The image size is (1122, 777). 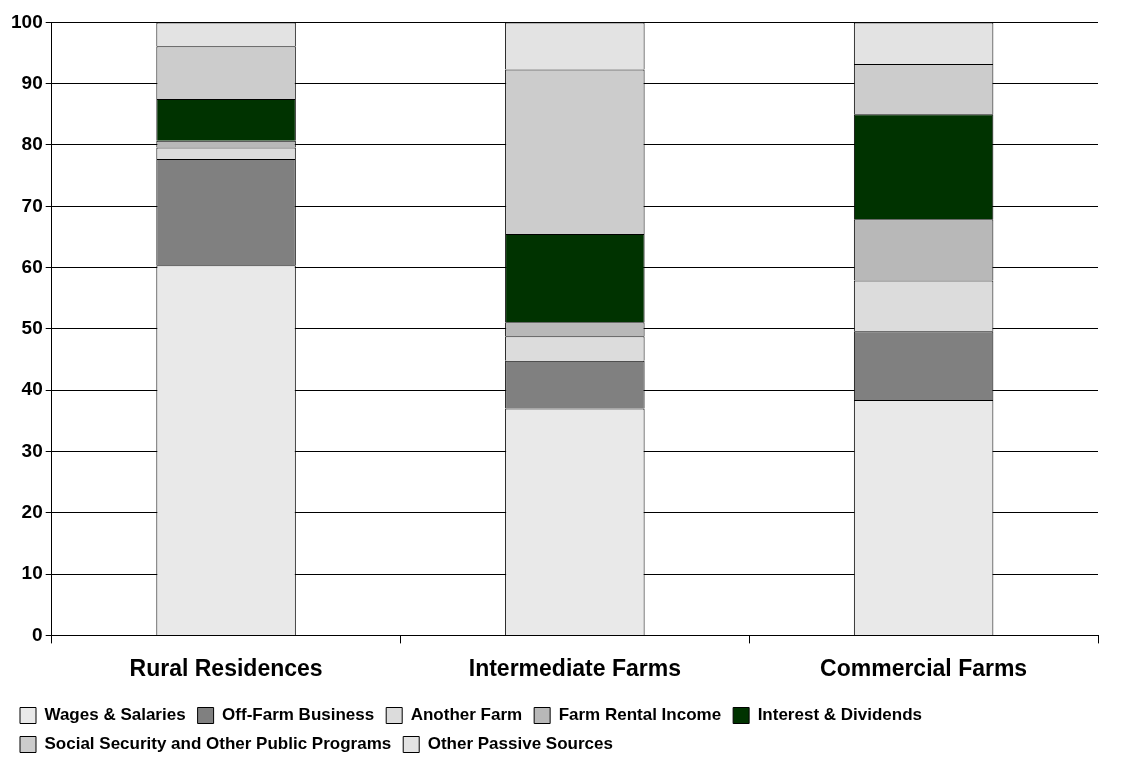 I want to click on x-tick-label: Commercial Farms, so click(x=924, y=667).